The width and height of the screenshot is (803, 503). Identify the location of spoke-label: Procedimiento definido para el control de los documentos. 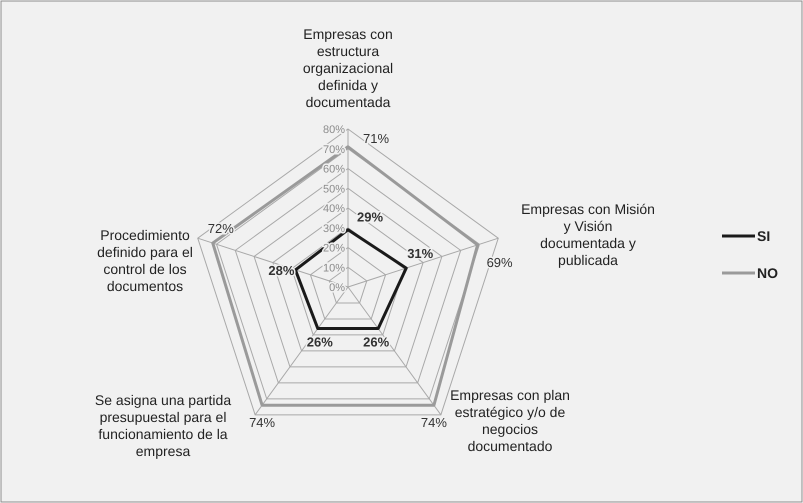
(145, 260).